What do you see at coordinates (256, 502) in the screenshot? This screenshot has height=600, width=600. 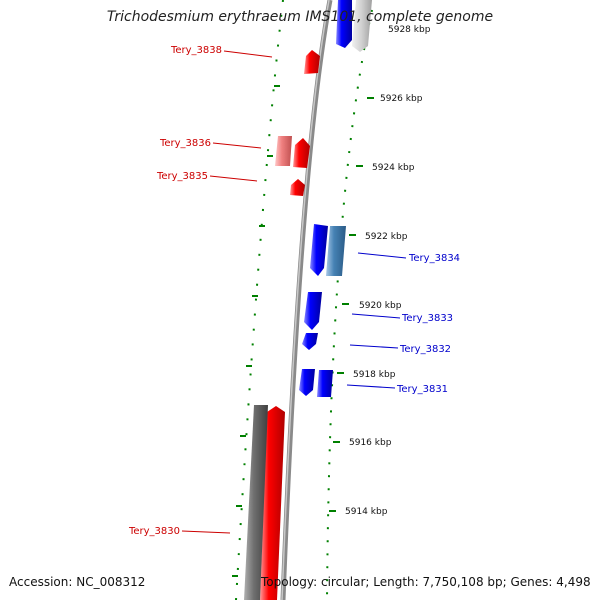 I see `feature-gray-long` at bounding box center [256, 502].